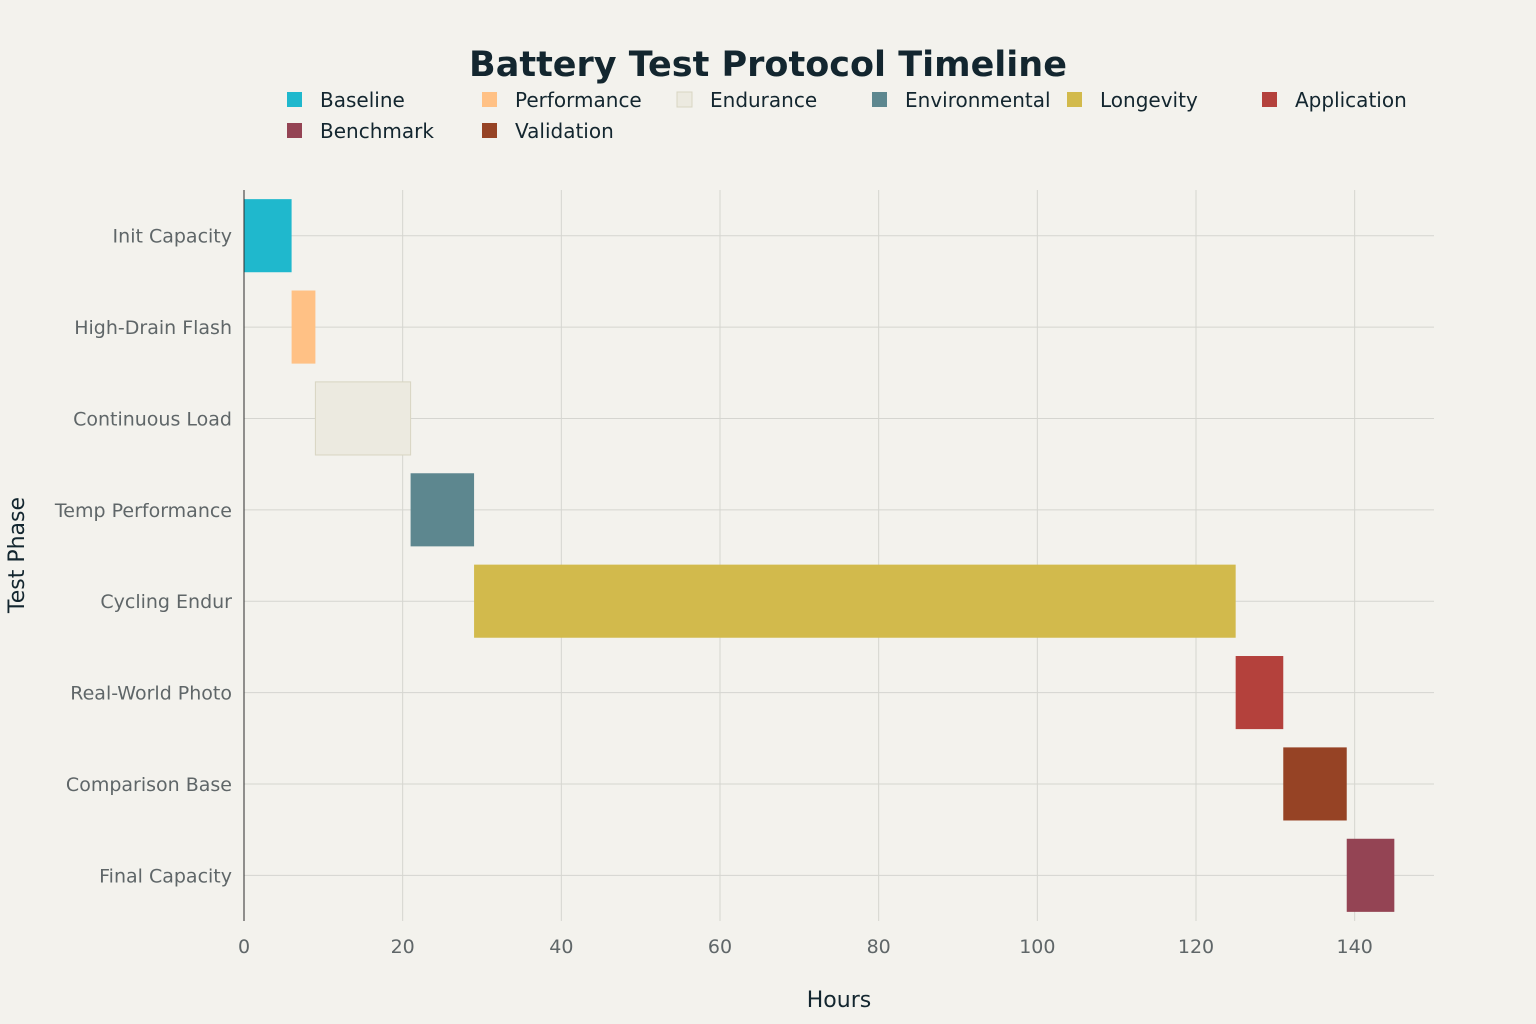 The width and height of the screenshot is (1536, 1024). I want to click on x-axis-title: Hours, so click(839, 1000).